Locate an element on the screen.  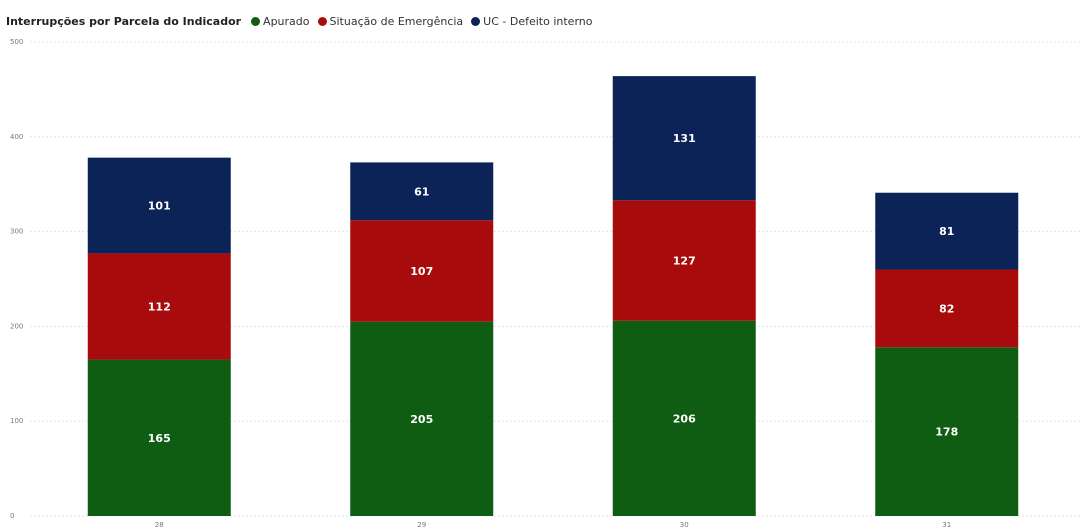
data-label: 81 is located at coordinates (946, 231).